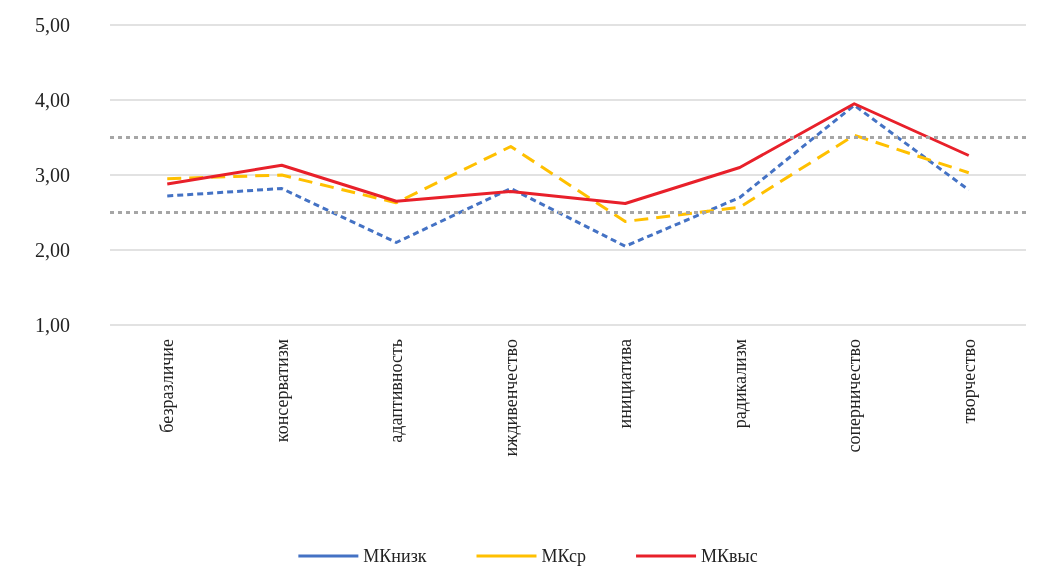  I want to click on x-tick-label: иждивенчество, so click(510, 398).